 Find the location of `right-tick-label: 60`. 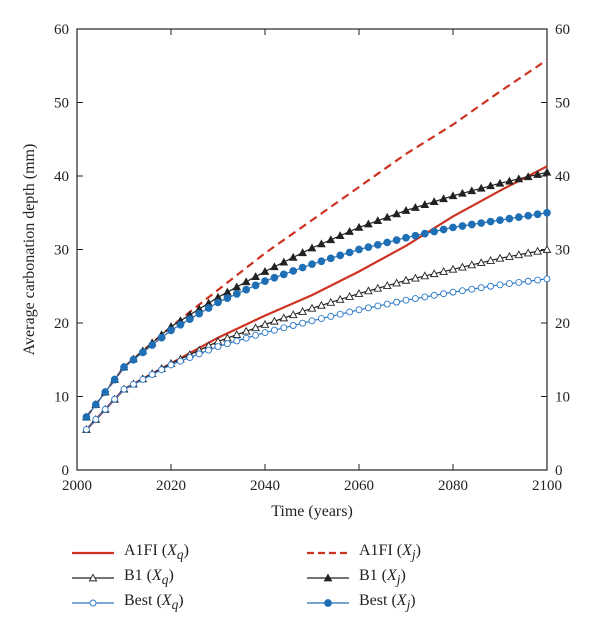

right-tick-label: 60 is located at coordinates (562, 30).